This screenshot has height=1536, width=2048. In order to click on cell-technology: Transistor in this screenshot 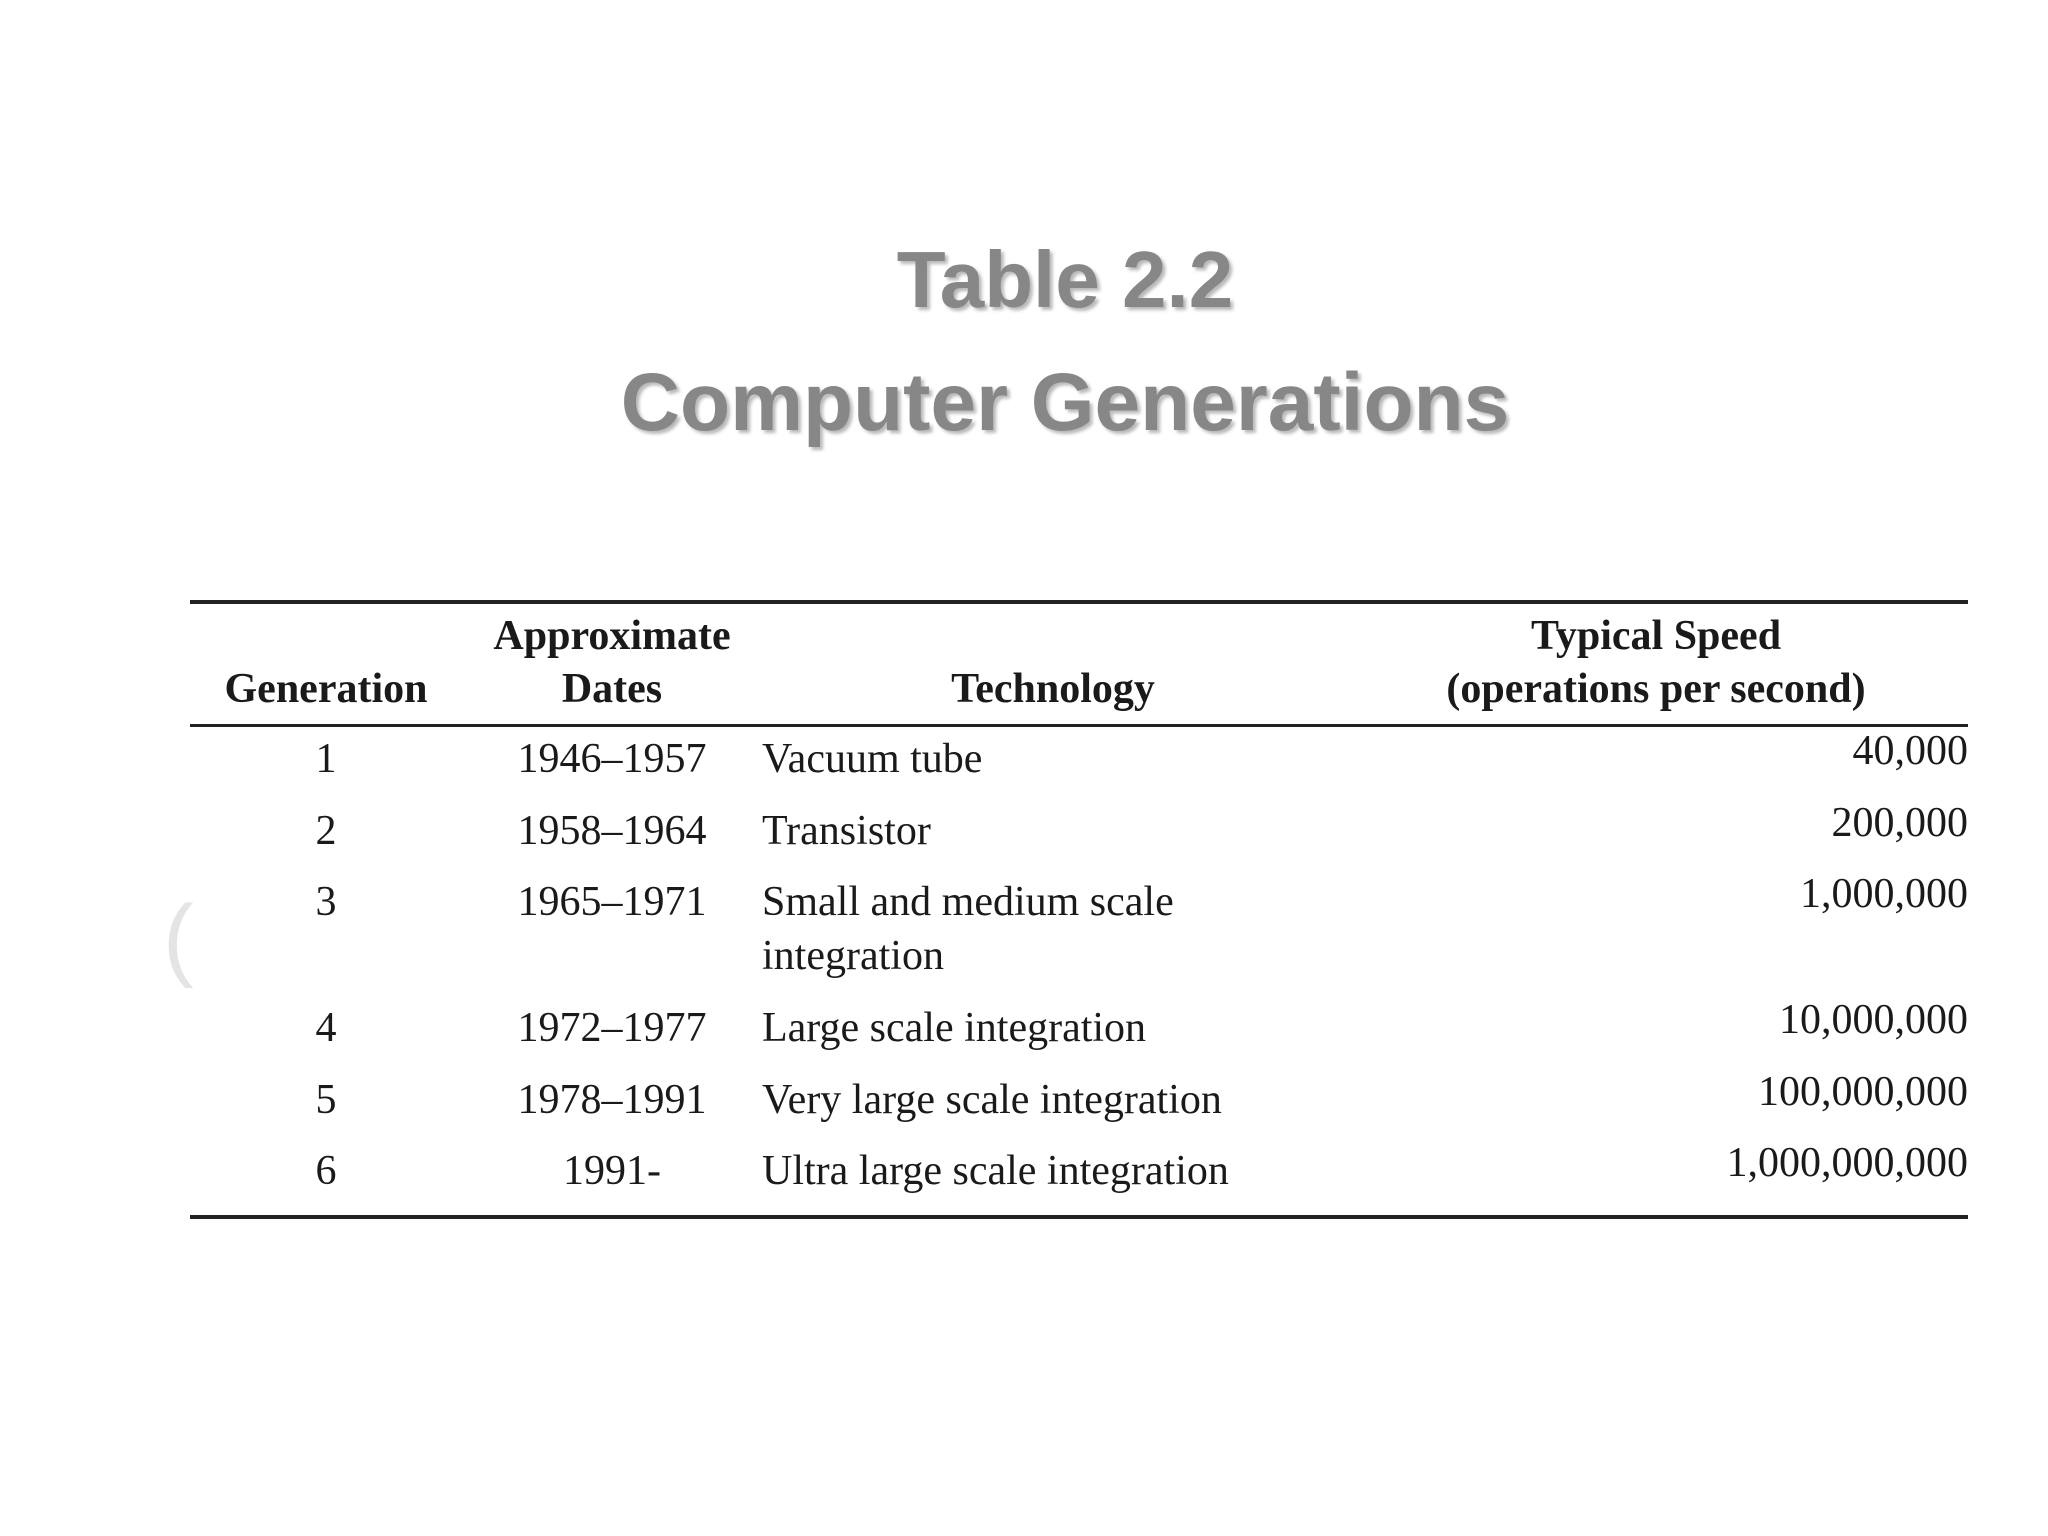, I will do `click(846, 830)`.